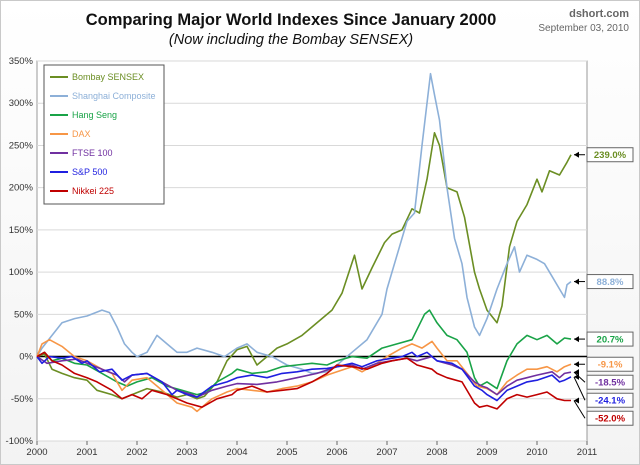 This screenshot has height=465, width=640. What do you see at coordinates (114, 96) in the screenshot?
I see `legend-item: Shanghai Composite` at bounding box center [114, 96].